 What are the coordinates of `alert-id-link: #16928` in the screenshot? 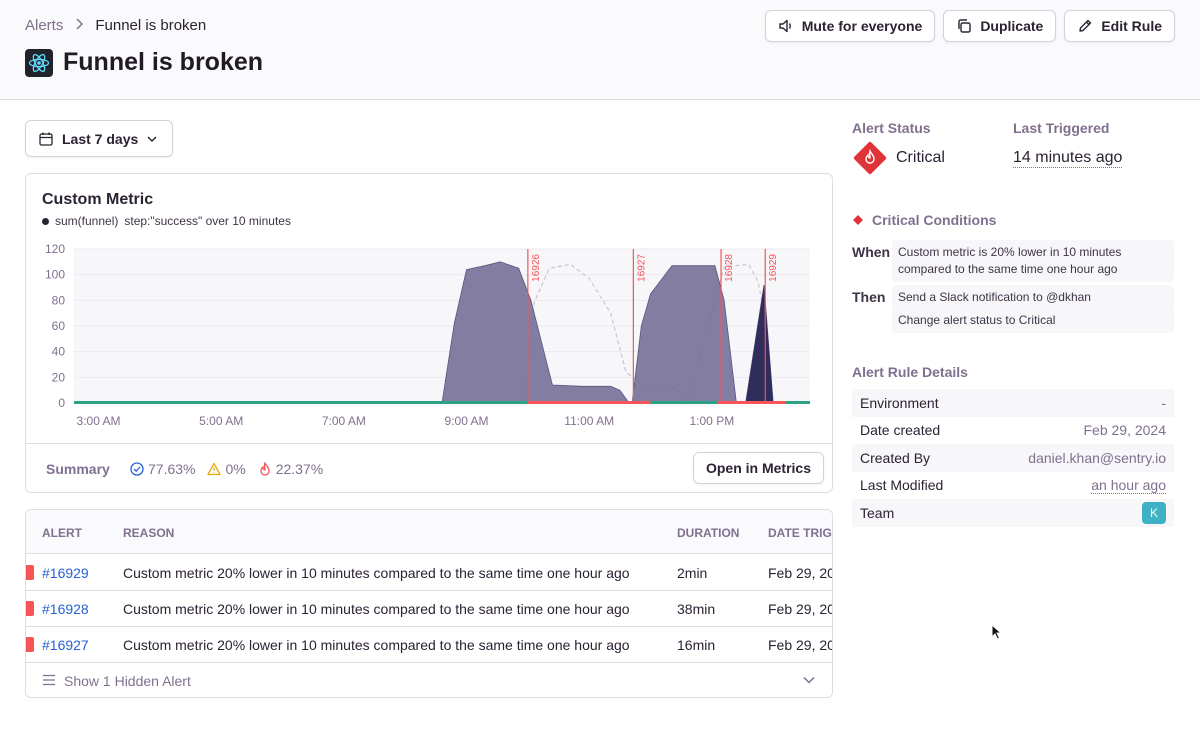 It's located at (65, 609).